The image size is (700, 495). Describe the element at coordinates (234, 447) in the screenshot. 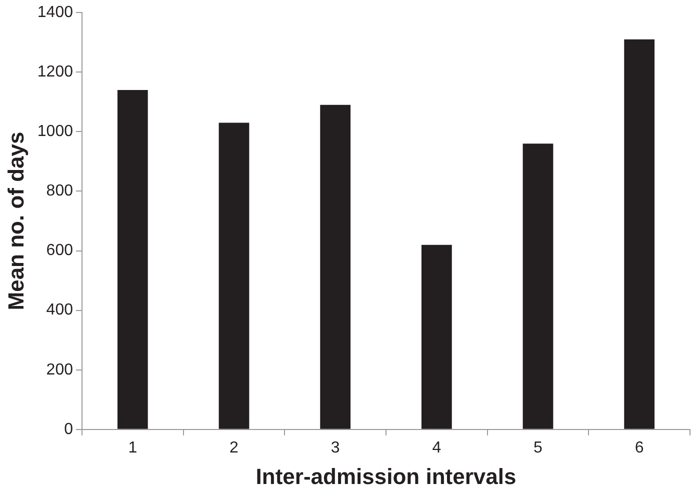

I see `x-tick-label: 2` at that location.